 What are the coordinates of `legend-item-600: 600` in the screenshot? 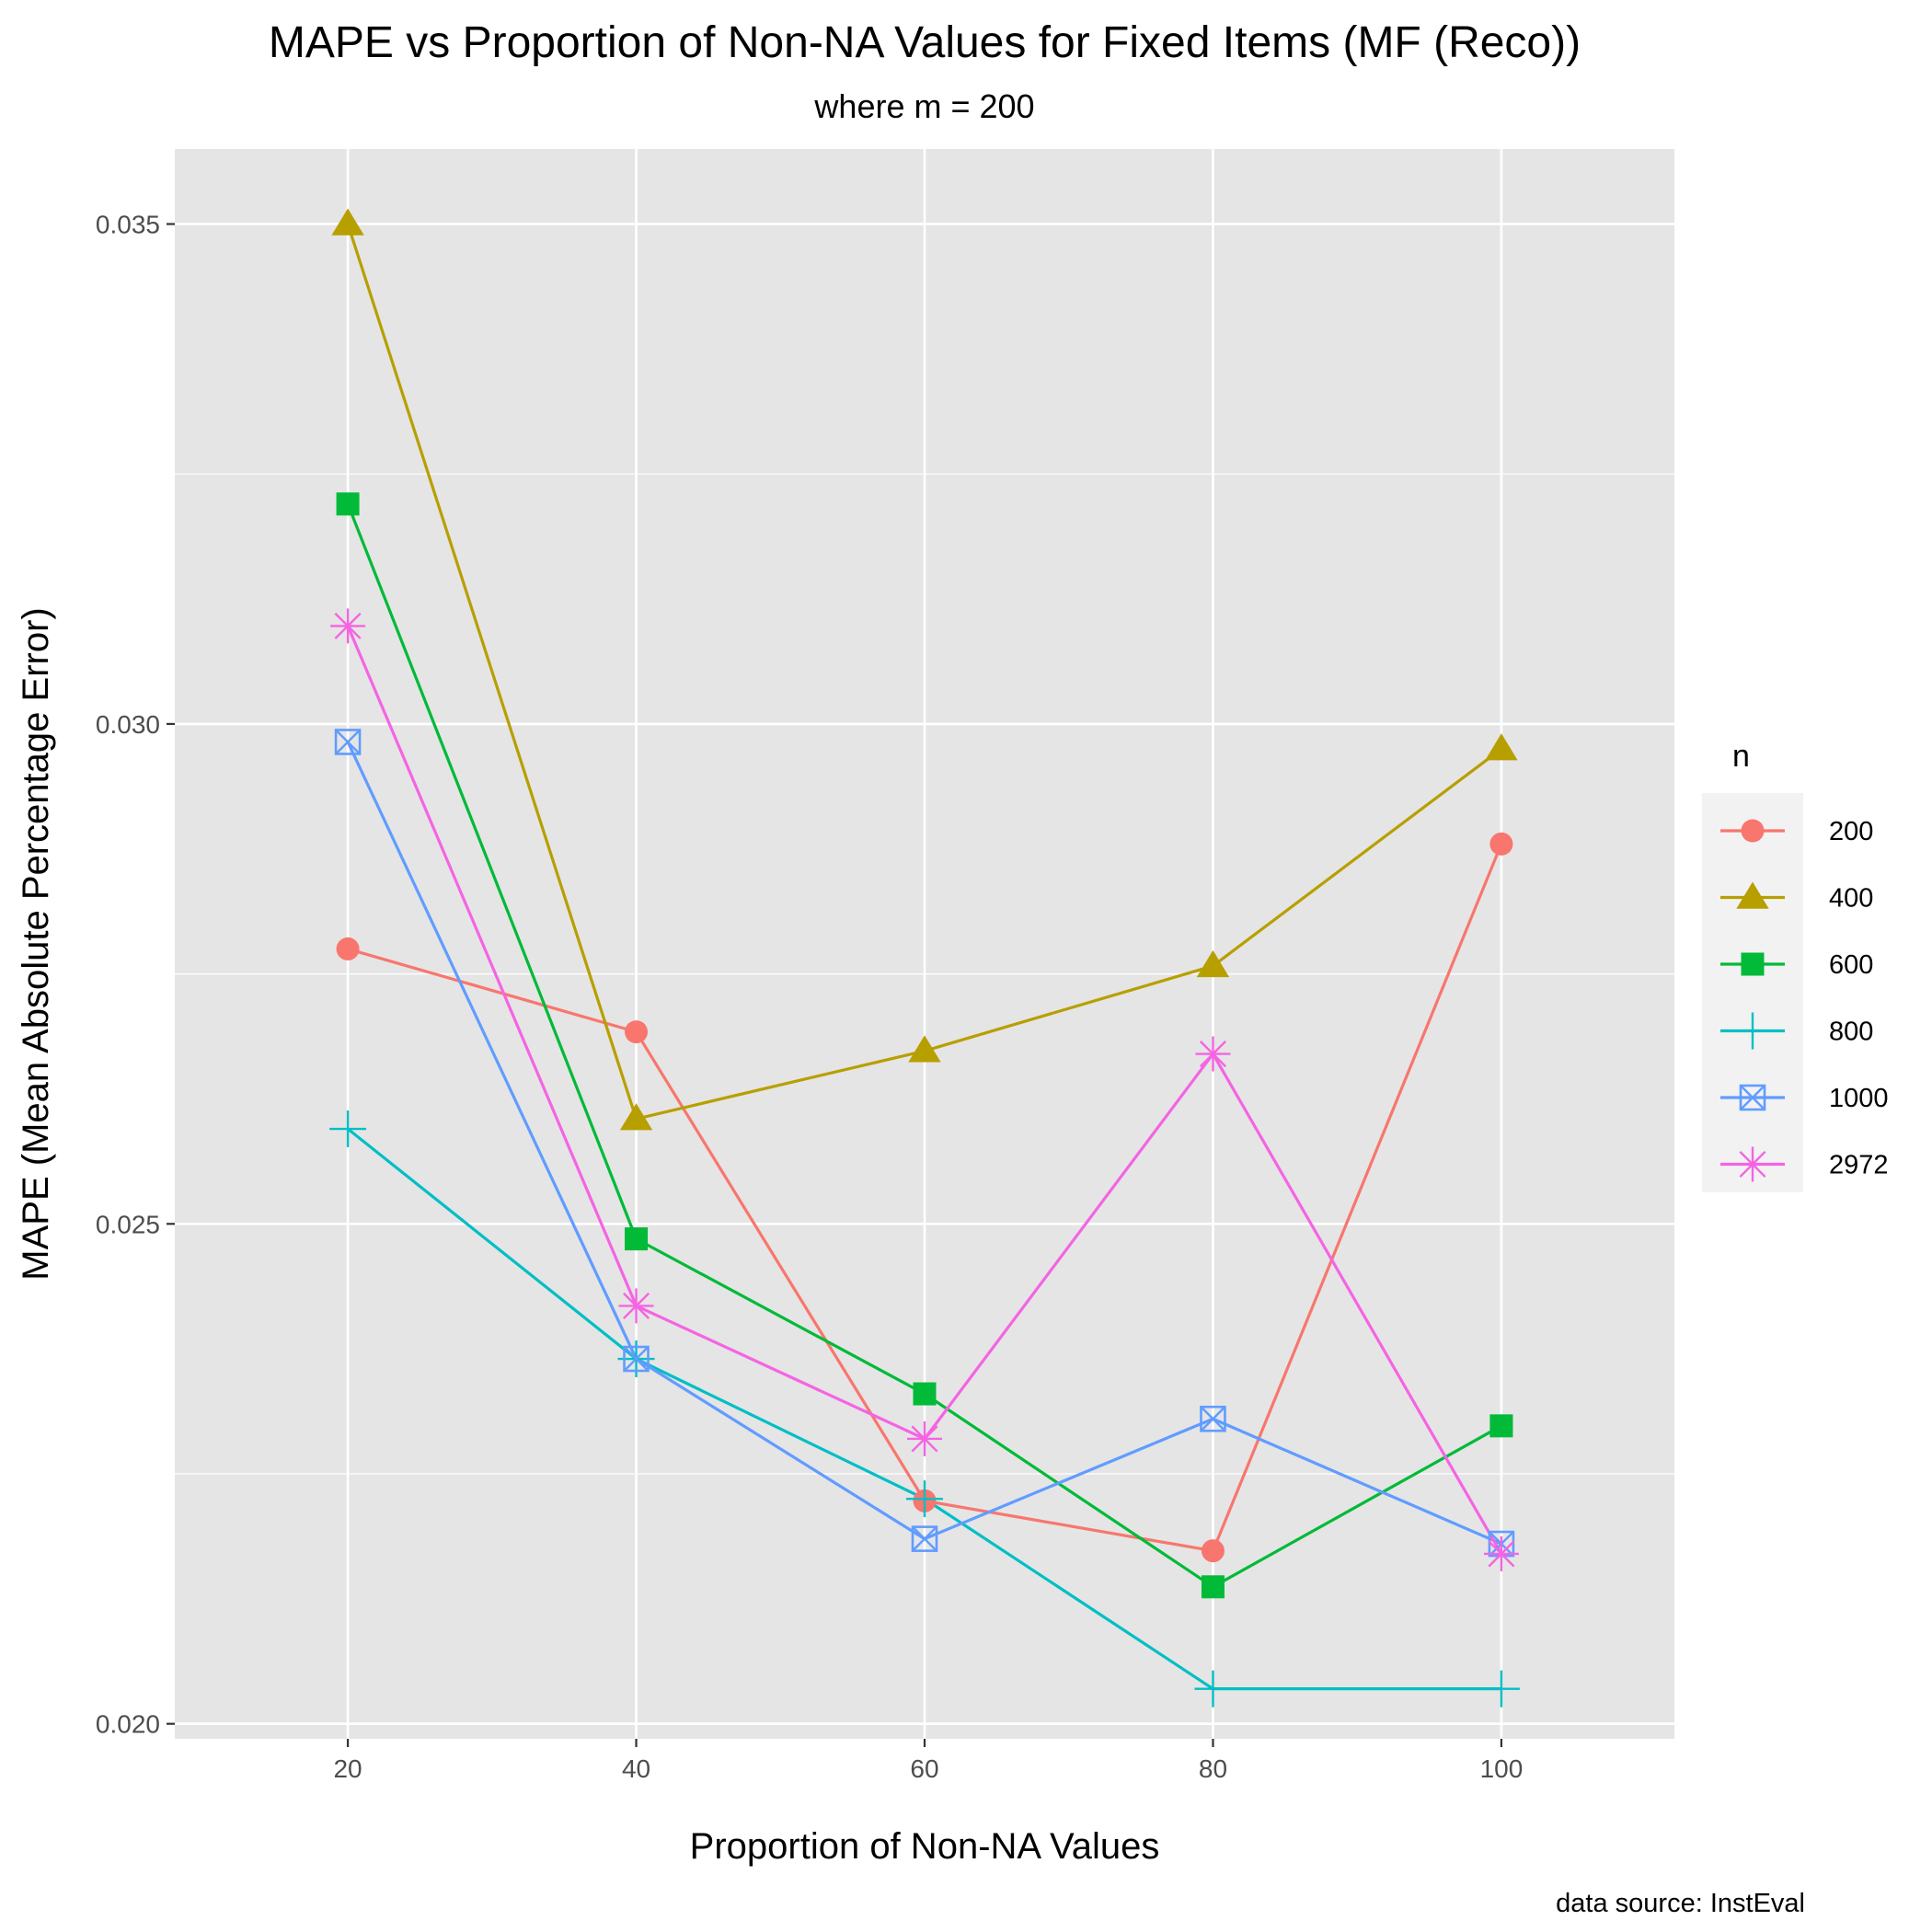 It's located at (1796, 965).